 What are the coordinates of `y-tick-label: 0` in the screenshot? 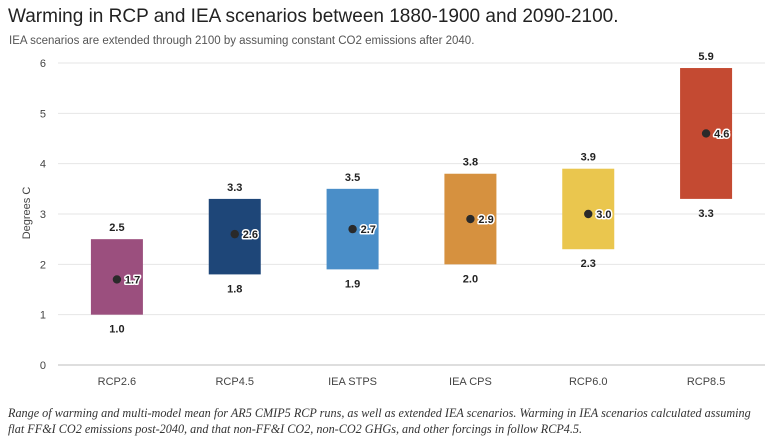 It's located at (43, 366).